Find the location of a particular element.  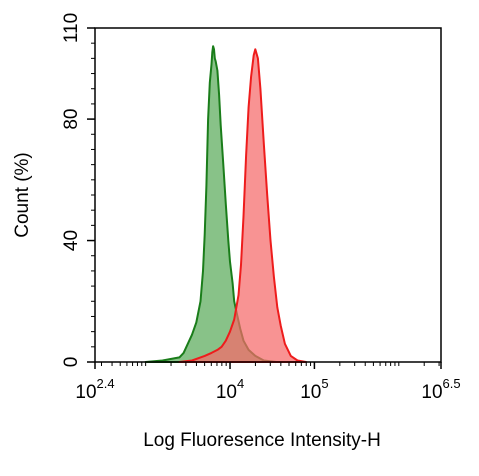

x-axis: 102.4 10⁴ 10⁵ 106.5 is located at coordinates (268, 382).